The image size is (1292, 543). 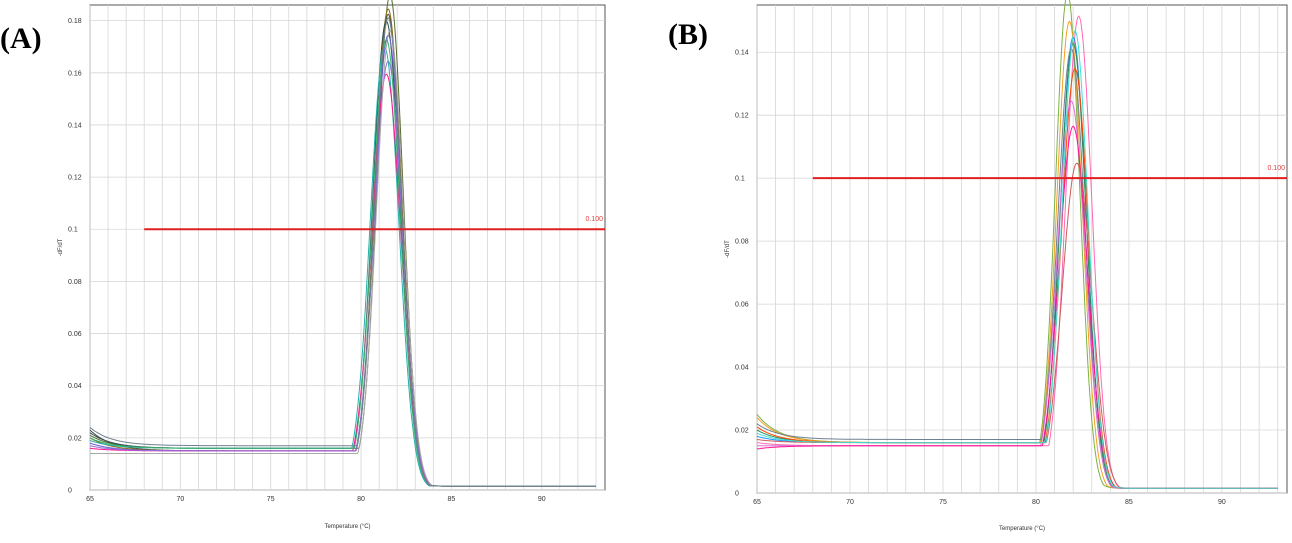 I want to click on panel-label-b: (B), so click(x=688, y=34).